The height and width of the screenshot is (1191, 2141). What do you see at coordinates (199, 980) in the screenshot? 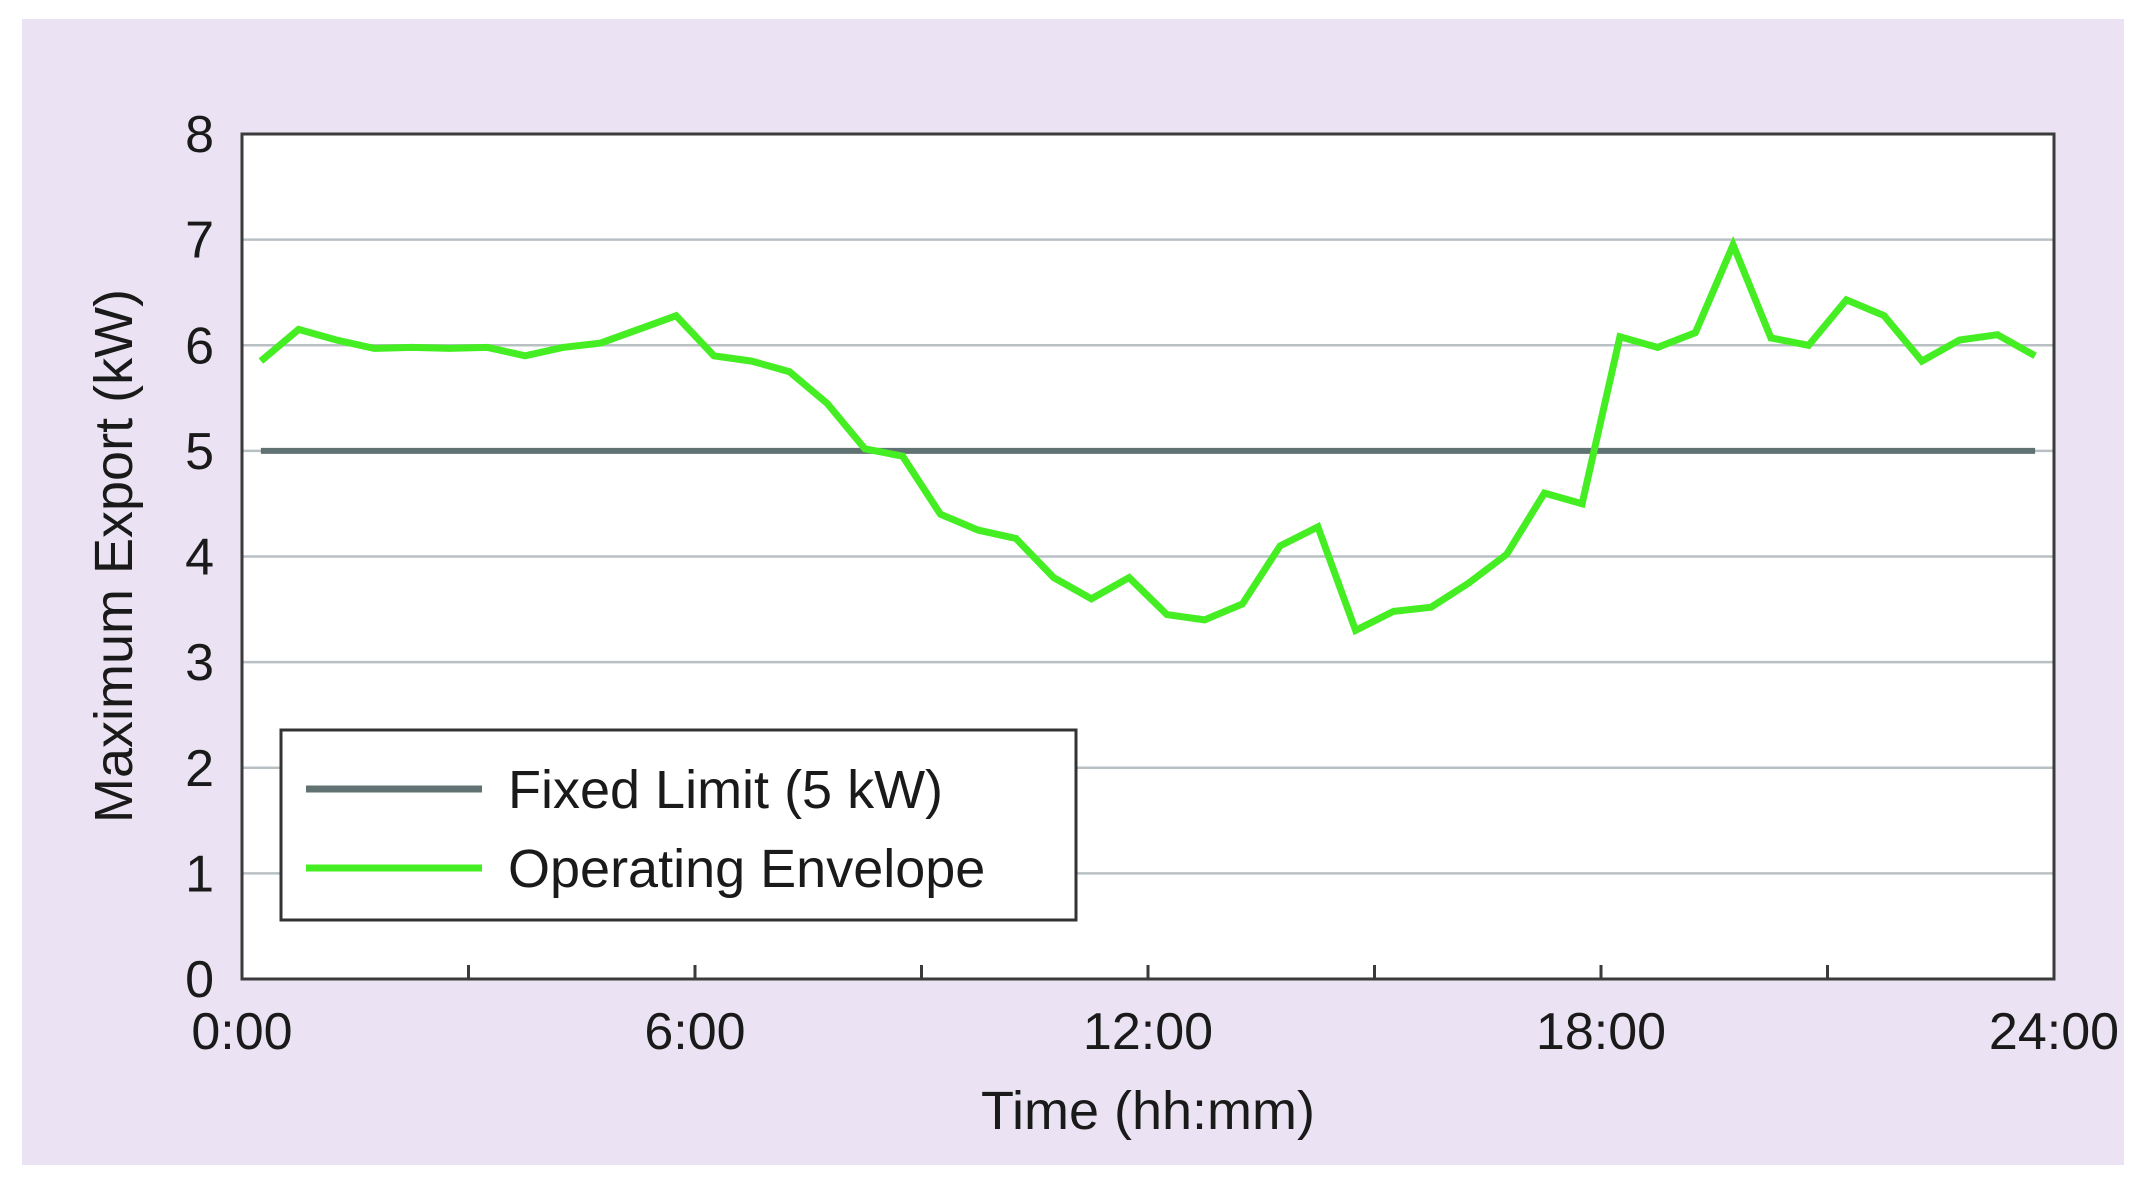
I see `y-tick-label: 0` at bounding box center [199, 980].